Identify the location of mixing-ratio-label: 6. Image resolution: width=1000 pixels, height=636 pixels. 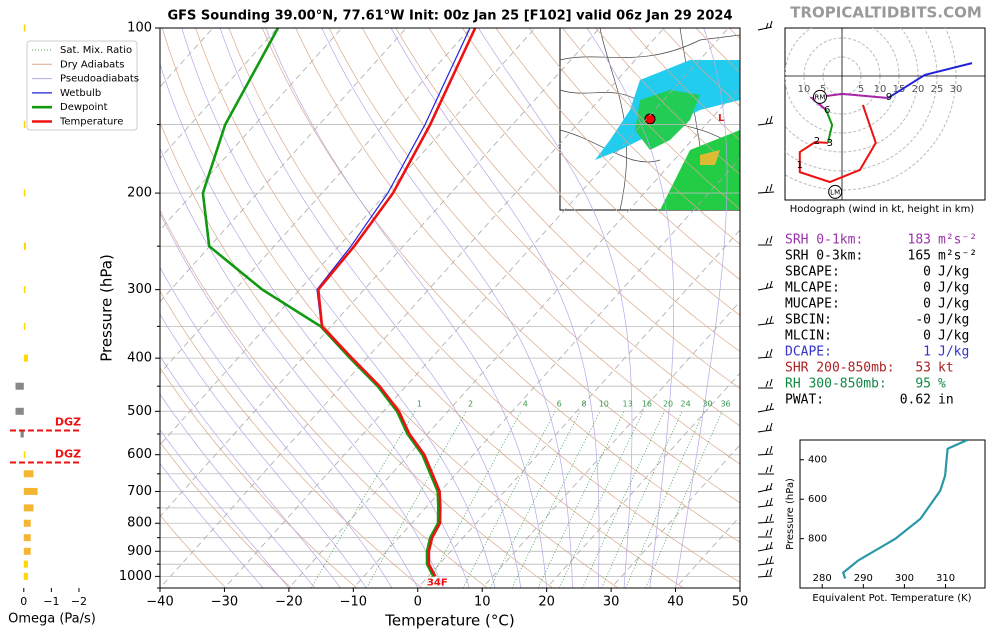
(559, 404).